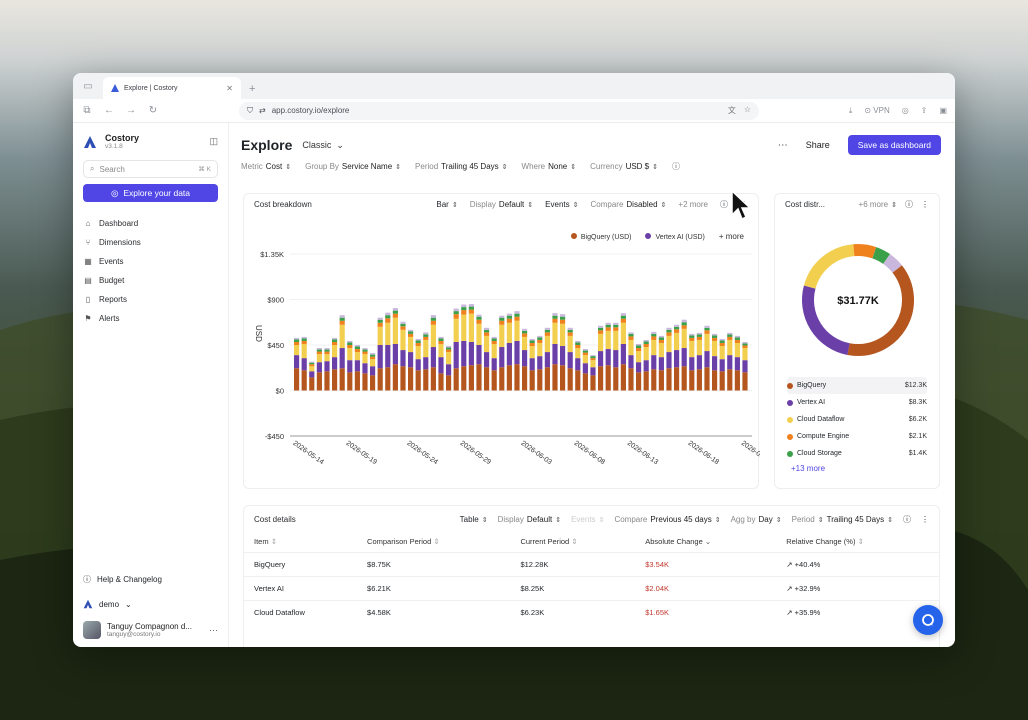 The image size is (1028, 720). I want to click on chat-support-button, so click(928, 620).